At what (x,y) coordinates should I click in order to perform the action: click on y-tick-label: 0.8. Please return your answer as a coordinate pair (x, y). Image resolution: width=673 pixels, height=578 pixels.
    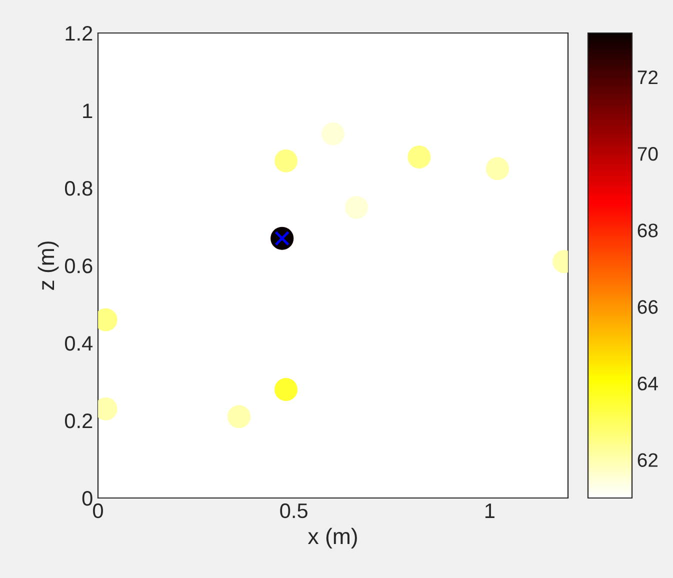
    Looking at the image, I should click on (78, 188).